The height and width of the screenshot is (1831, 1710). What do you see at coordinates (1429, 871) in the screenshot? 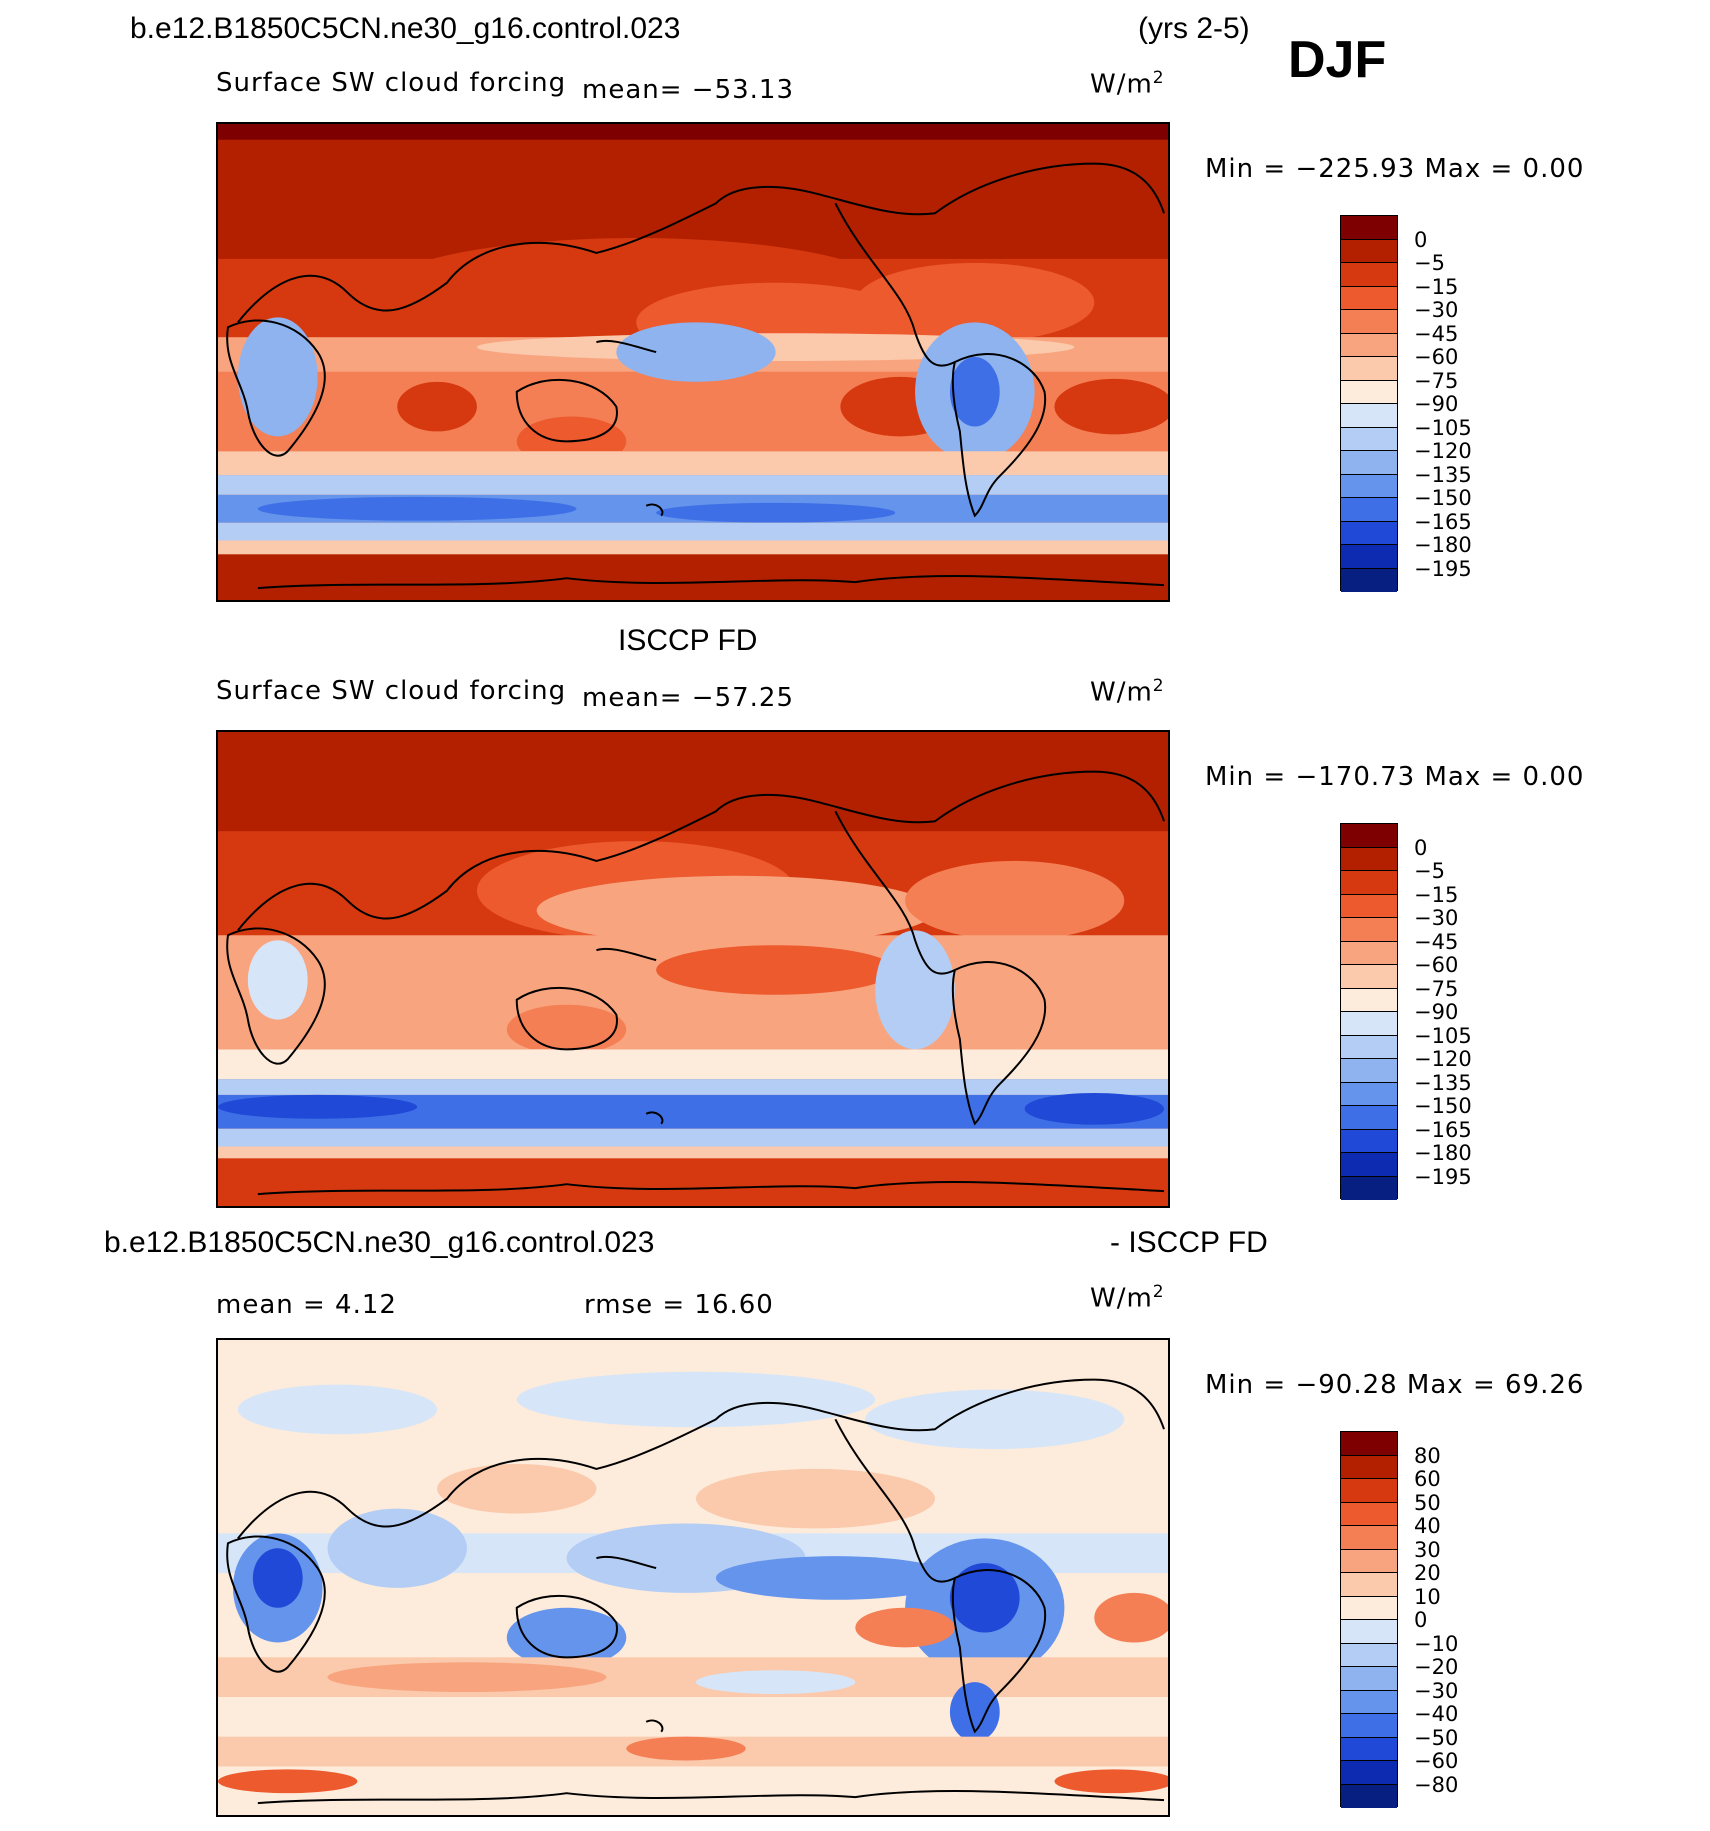
I see `panel-2-colorbar-tick: −5` at bounding box center [1429, 871].